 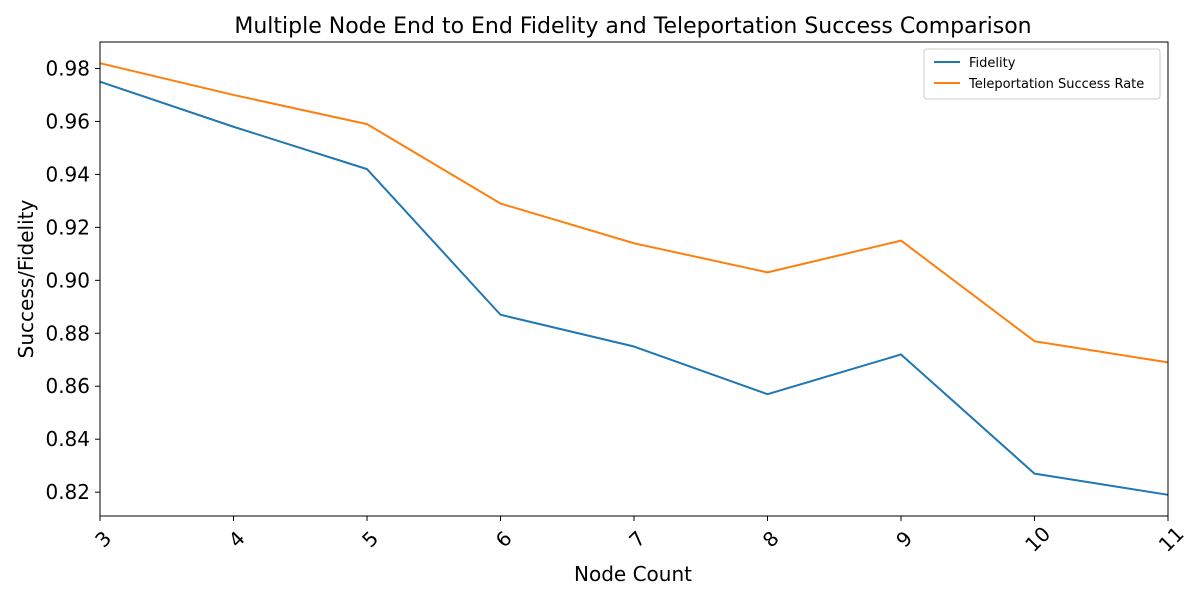 What do you see at coordinates (1037, 539) in the screenshot?
I see `x-tick-label: 10` at bounding box center [1037, 539].